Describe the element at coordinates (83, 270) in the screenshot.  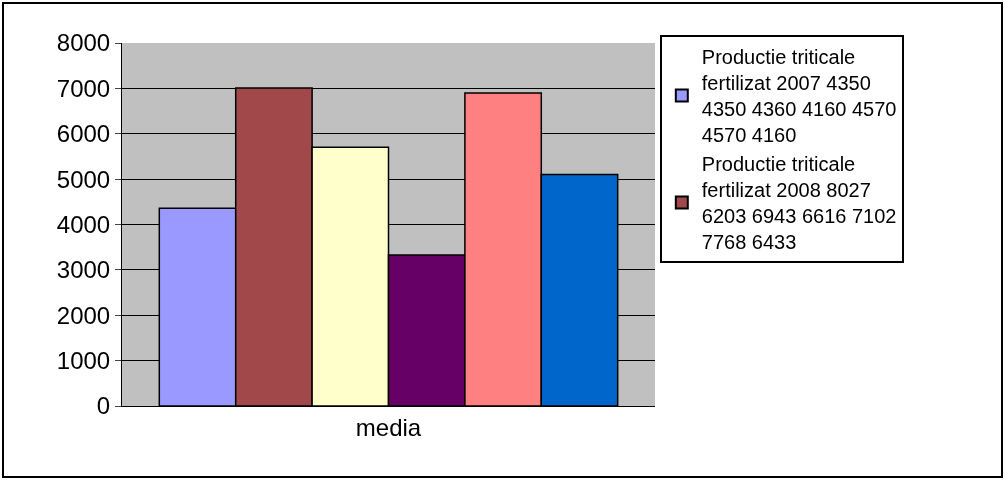
I see `y-tick-label: 3000` at that location.